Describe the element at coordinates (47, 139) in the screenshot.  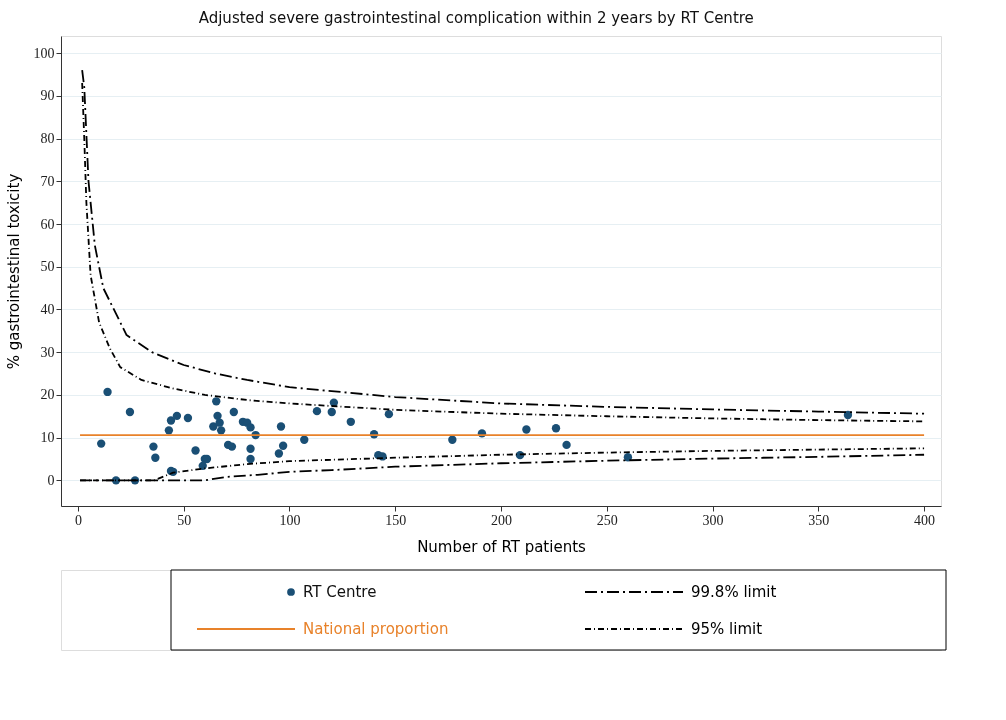
I see `y-tick-label: 80` at that location.